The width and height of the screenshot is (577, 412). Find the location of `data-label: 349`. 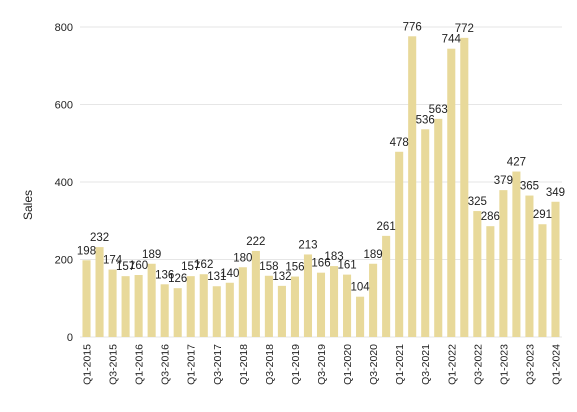

data-label: 349 is located at coordinates (555, 193).